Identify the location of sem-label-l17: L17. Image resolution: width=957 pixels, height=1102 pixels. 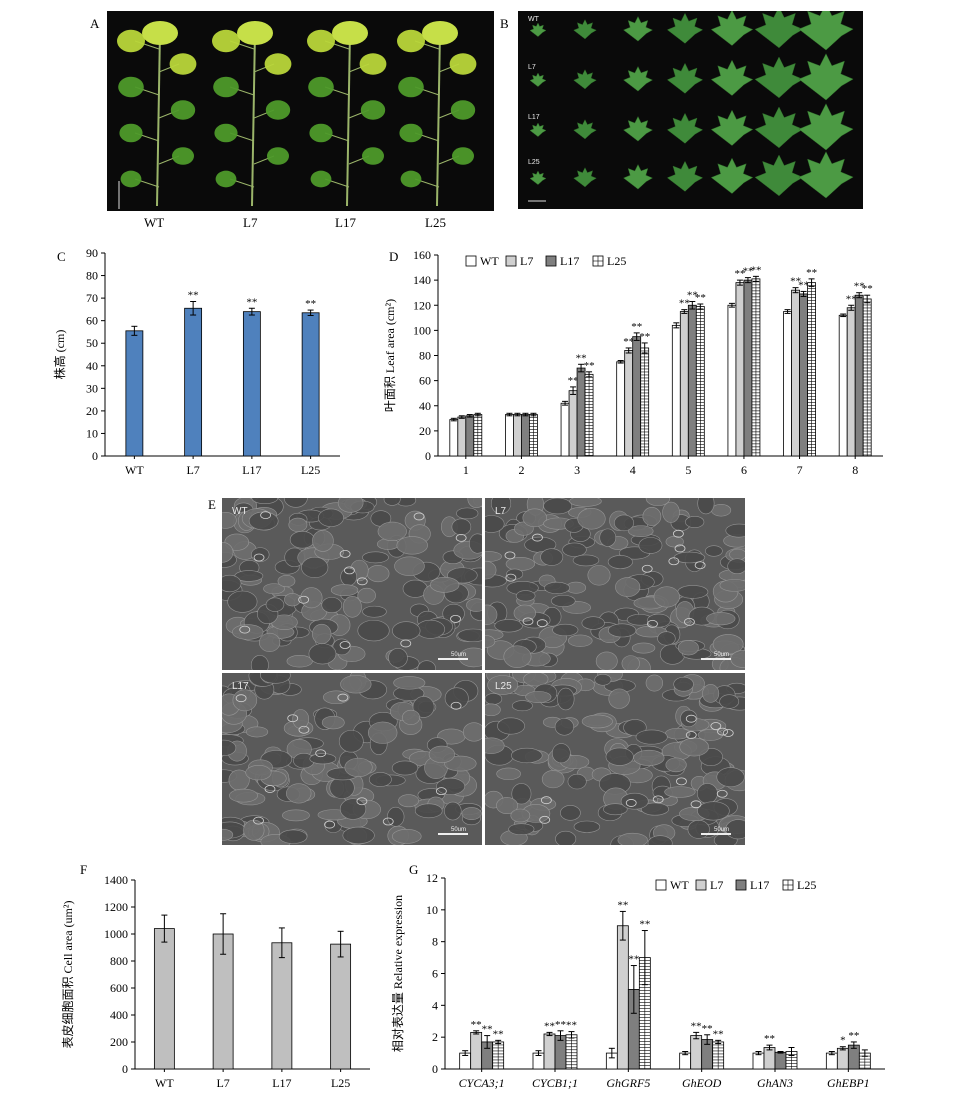
(240, 686).